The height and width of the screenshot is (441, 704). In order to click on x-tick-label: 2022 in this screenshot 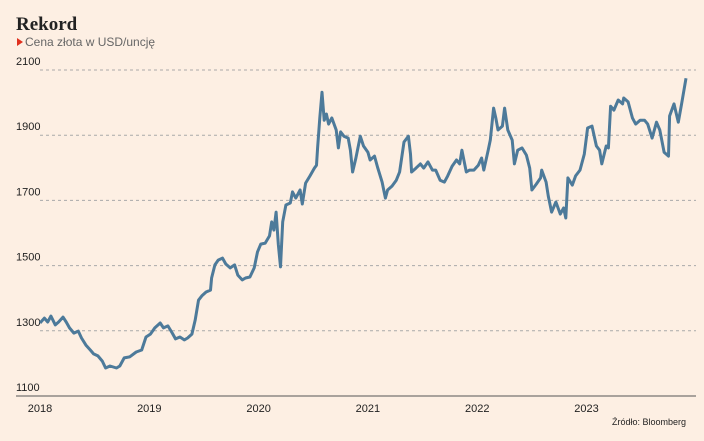, I will do `click(477, 409)`.